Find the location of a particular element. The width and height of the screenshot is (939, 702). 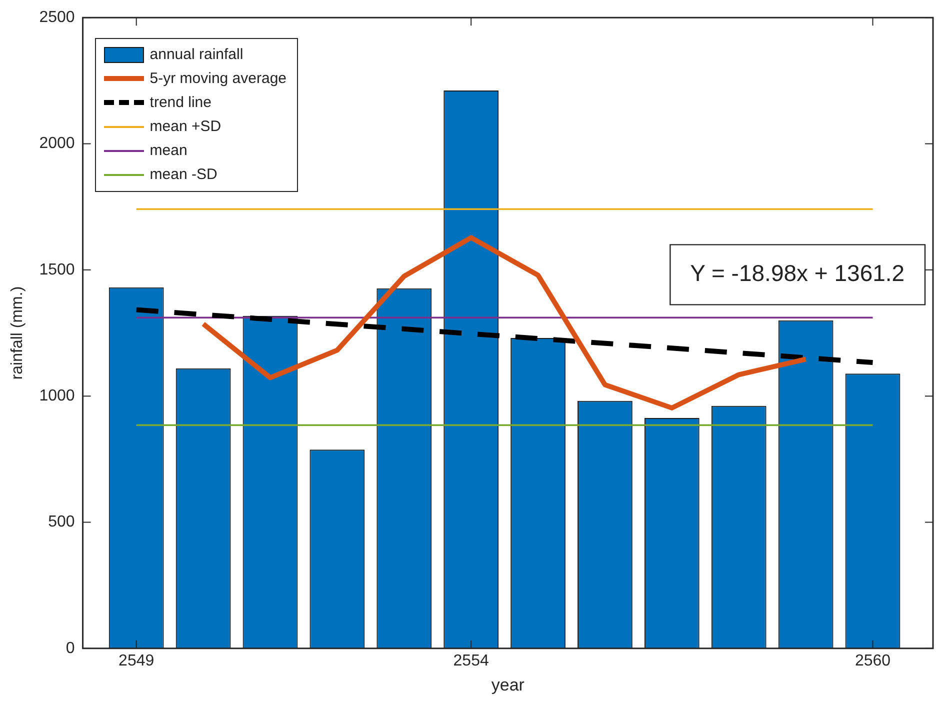

legend-label: mean +SD is located at coordinates (186, 127).